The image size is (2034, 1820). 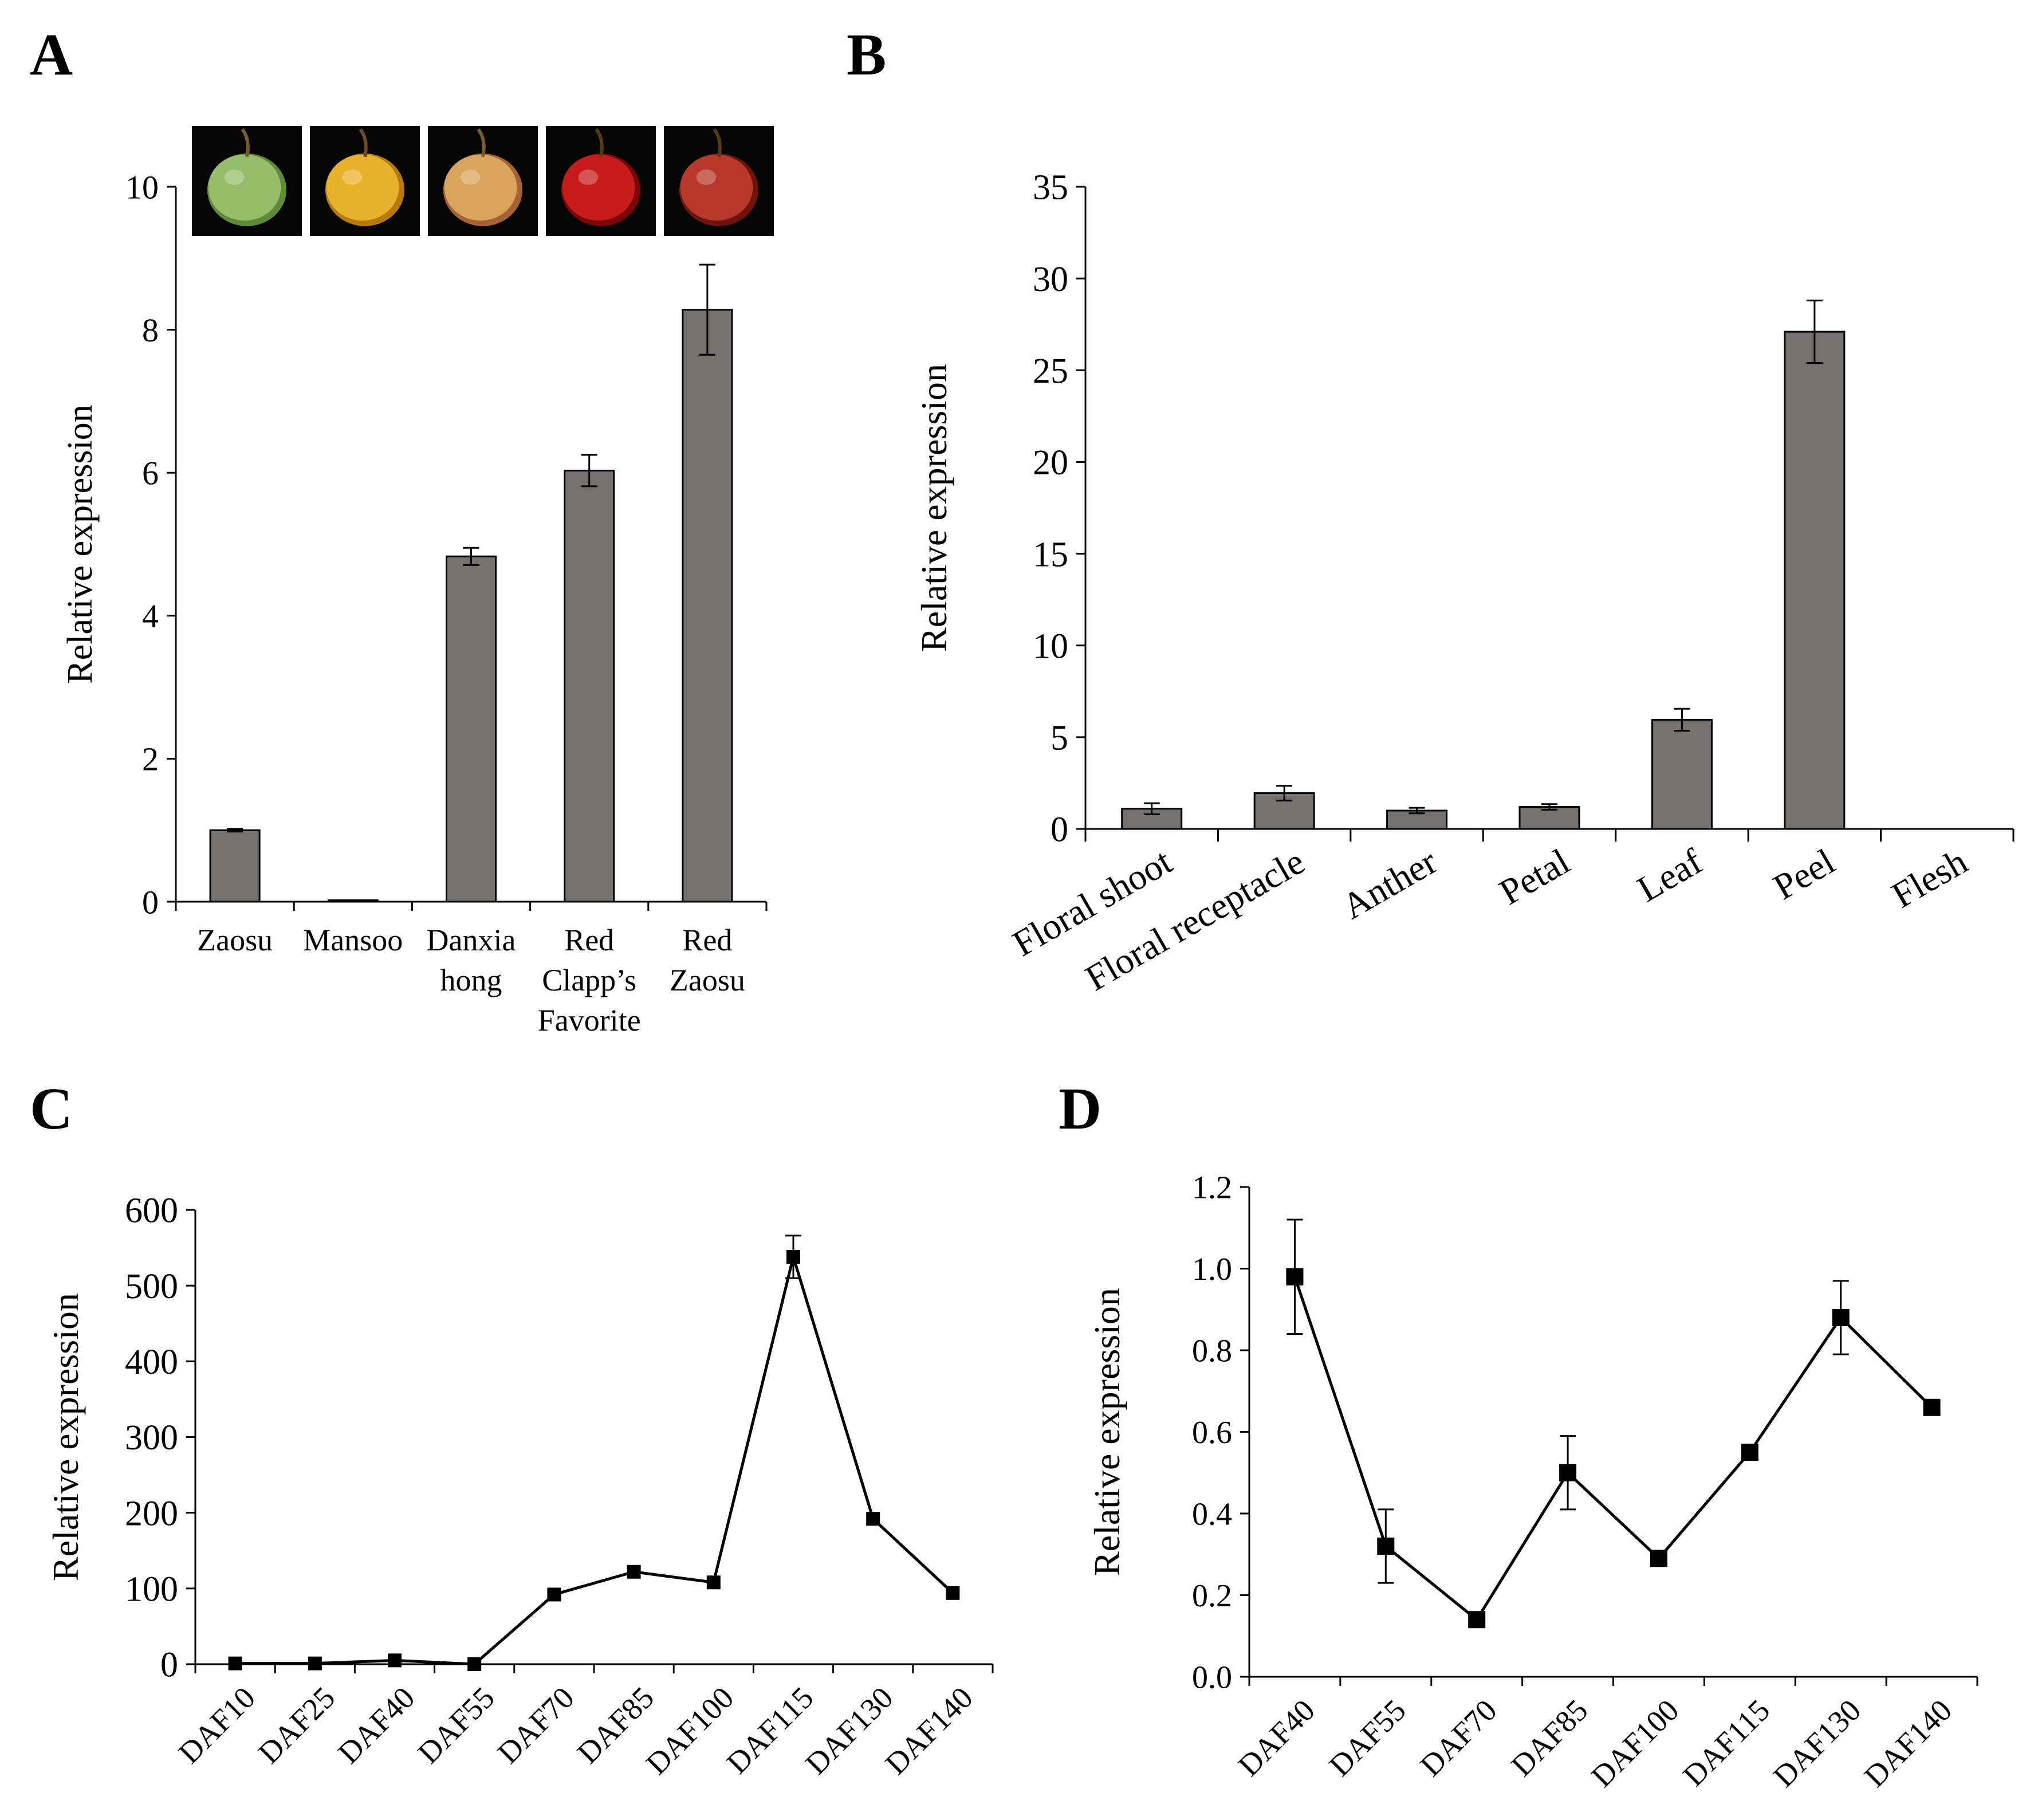 What do you see at coordinates (589, 980) in the screenshot?
I see `x-category-label: Clapp’s` at bounding box center [589, 980].